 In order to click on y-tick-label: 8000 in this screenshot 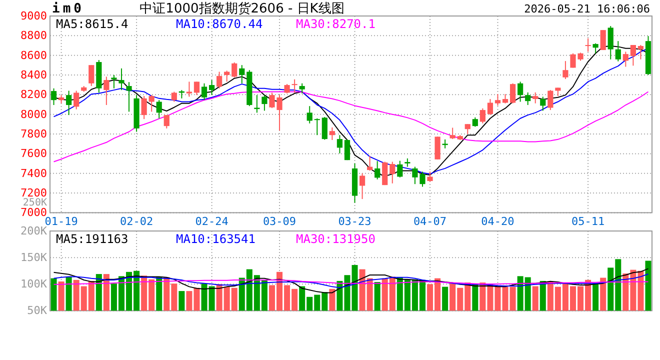, I will do `click(33, 114)`.